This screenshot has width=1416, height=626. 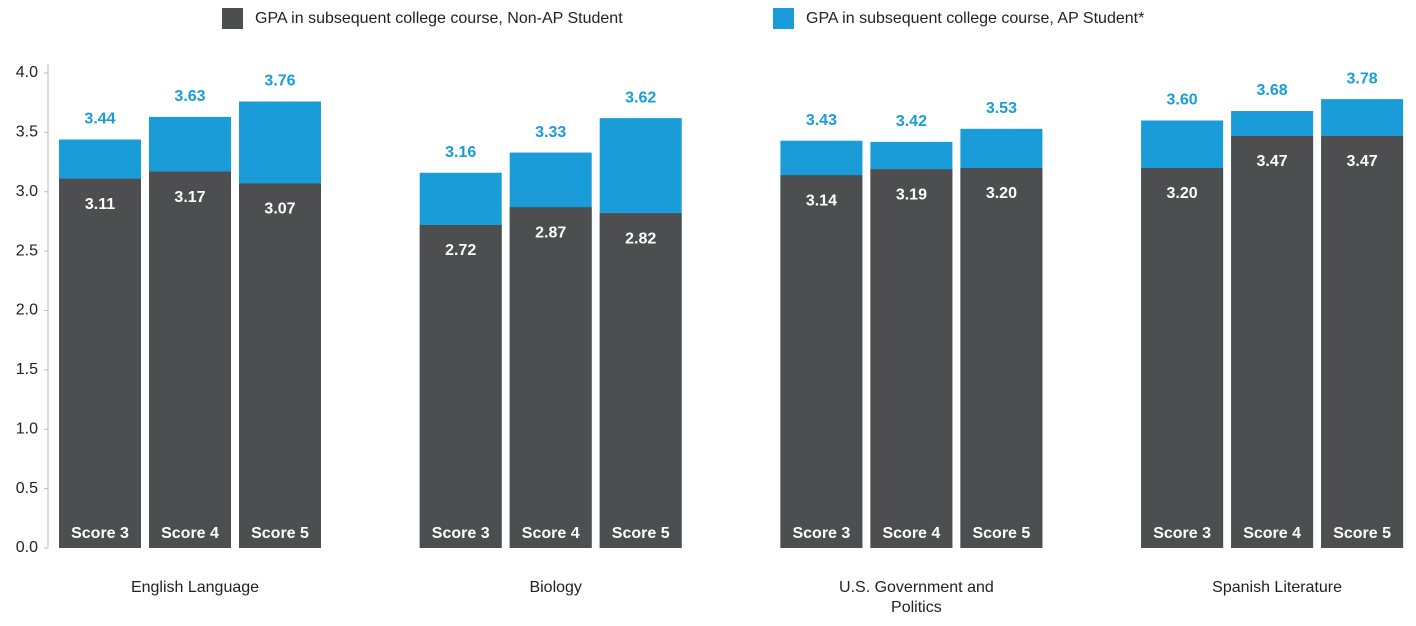 What do you see at coordinates (27, 132) in the screenshot?
I see `y-tick-label: 3.5` at bounding box center [27, 132].